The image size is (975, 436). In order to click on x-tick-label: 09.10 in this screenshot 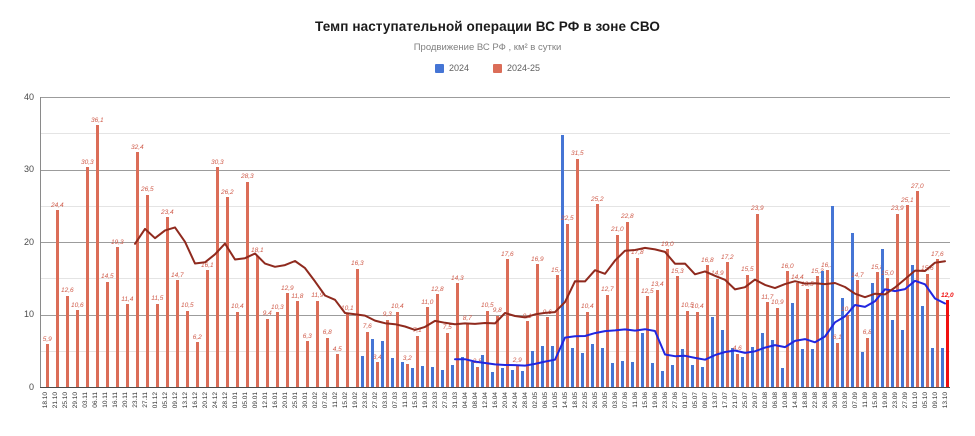, I will do `click(935, 400)`.